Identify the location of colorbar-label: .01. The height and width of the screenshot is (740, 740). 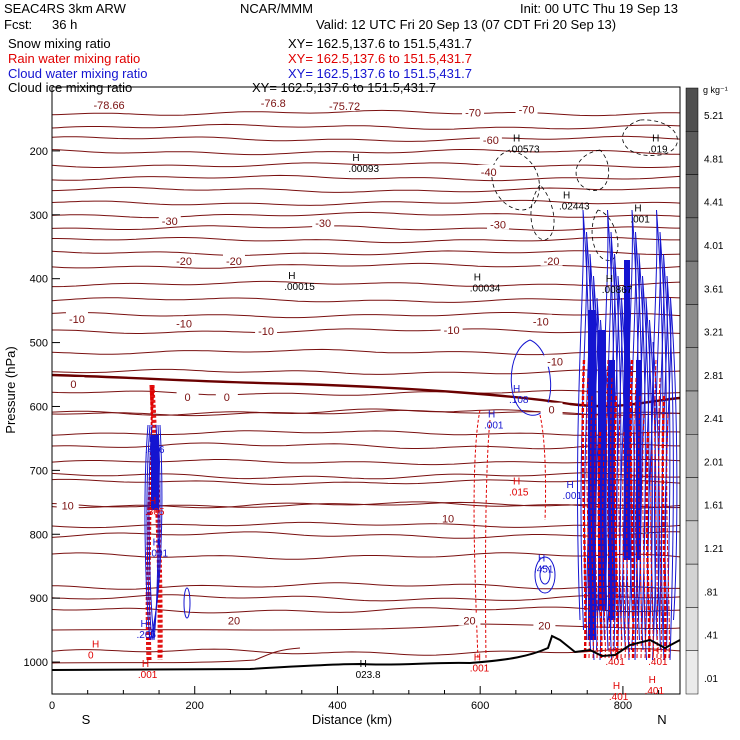
(711, 679).